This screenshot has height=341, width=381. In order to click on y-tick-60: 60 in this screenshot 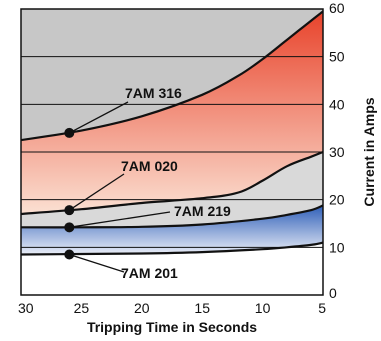, I will do `click(337, 8)`.